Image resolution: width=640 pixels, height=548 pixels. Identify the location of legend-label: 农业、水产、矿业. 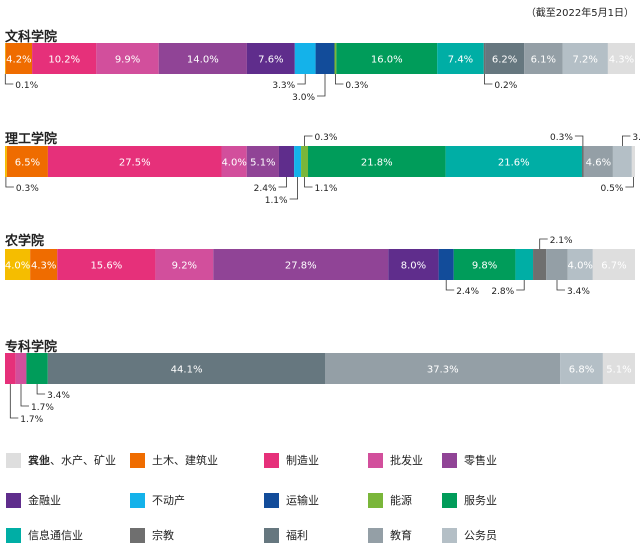
(72, 460).